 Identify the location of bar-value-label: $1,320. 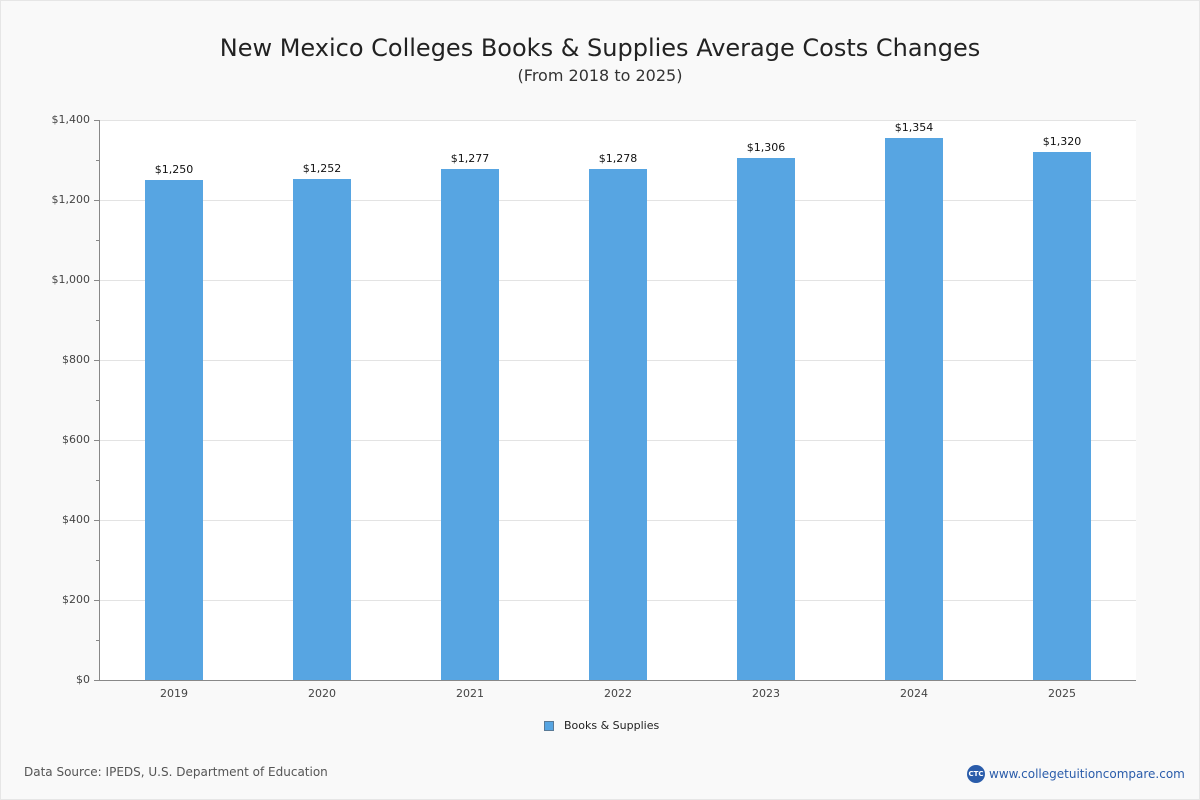
(1062, 141).